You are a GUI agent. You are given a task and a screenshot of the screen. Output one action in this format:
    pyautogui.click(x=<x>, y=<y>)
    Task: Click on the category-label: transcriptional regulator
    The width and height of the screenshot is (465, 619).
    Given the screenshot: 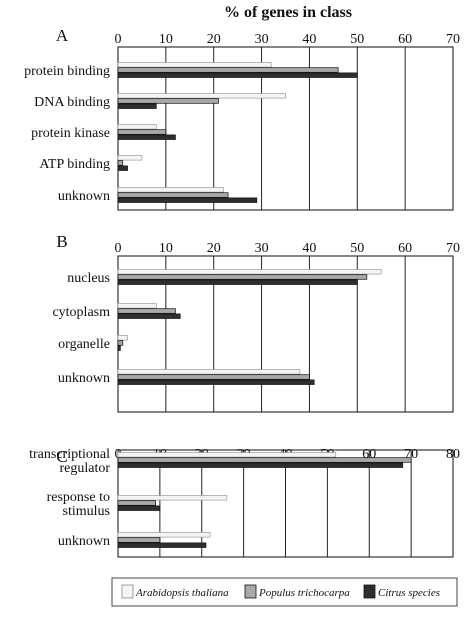 What is the action you would take?
    pyautogui.click(x=69, y=461)
    